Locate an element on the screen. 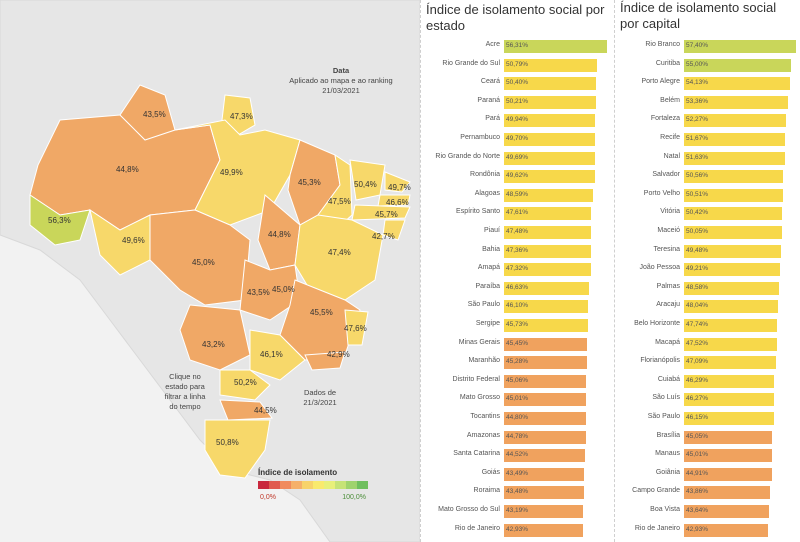  state-ranking-title: Índice de isolamento social por estado is located at coordinates (521, 18).